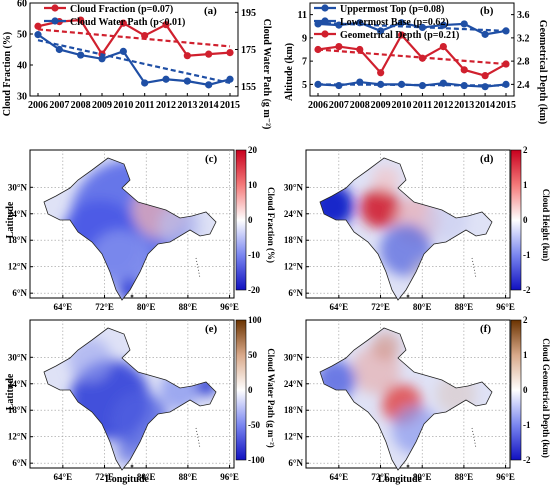 The width and height of the screenshot is (550, 487). What do you see at coordinates (123, 105) in the screenshot?
I see `xtick-label-a-4: 2010` at bounding box center [123, 105].